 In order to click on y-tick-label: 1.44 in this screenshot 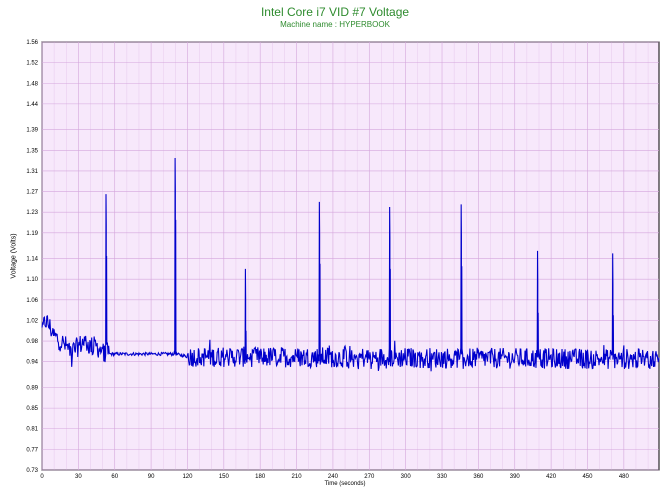, I will do `click(32, 105)`.